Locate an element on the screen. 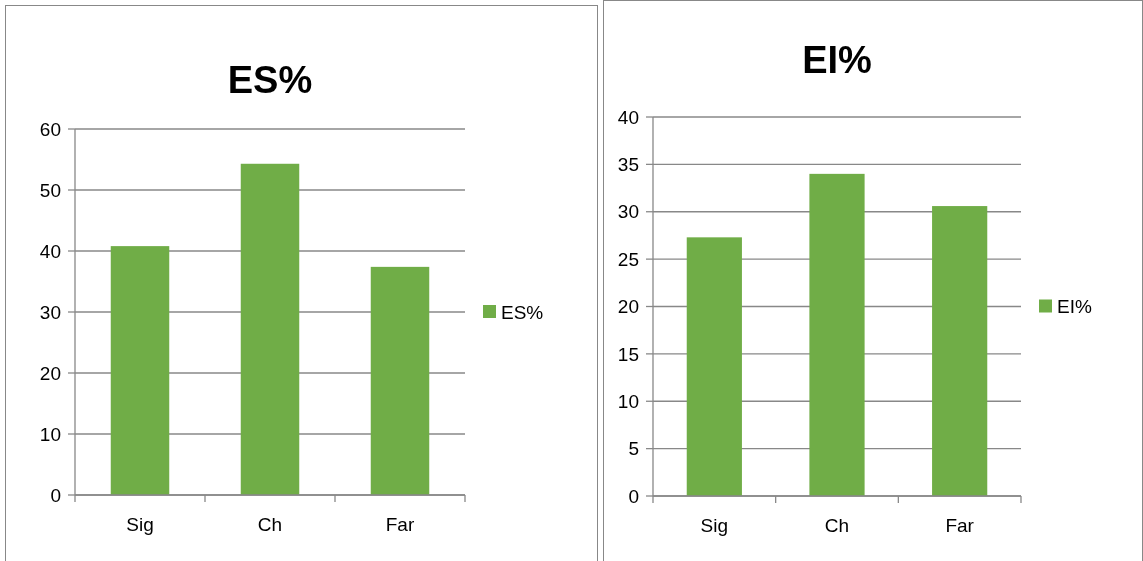  legend-label: ES% is located at coordinates (522, 312).